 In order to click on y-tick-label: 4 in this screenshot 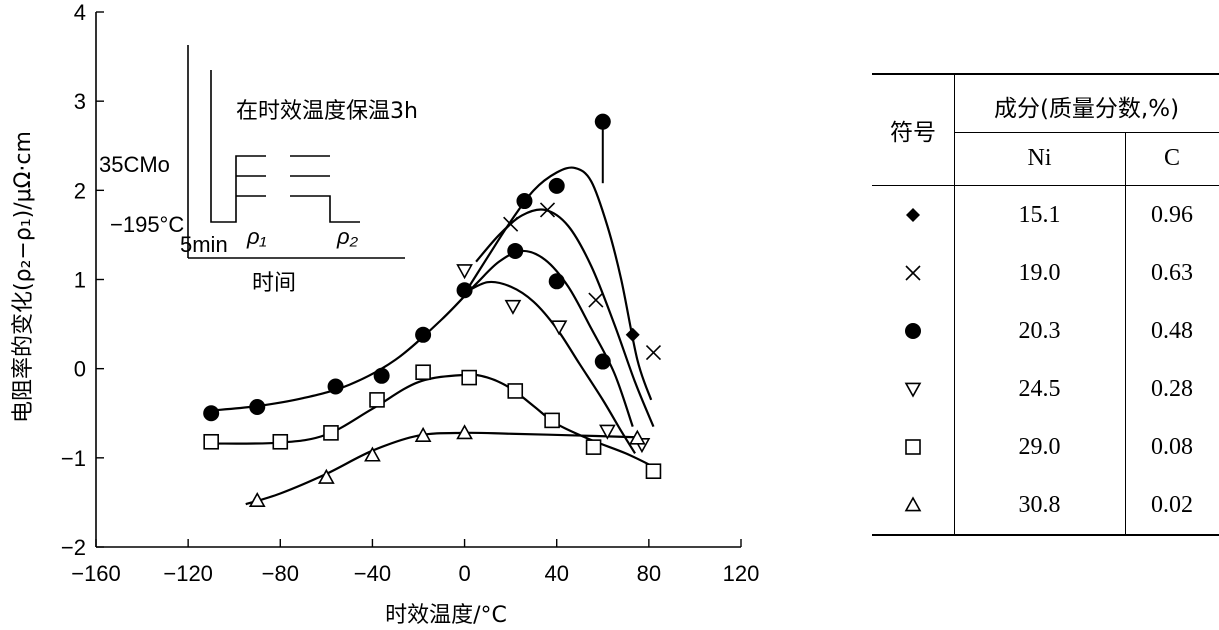, I will do `click(80, 12)`.